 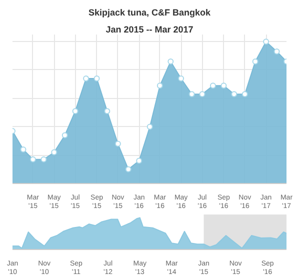 I want to click on chart-title: Skipjack tuna, C&F Bangkok, so click(x=150, y=13).